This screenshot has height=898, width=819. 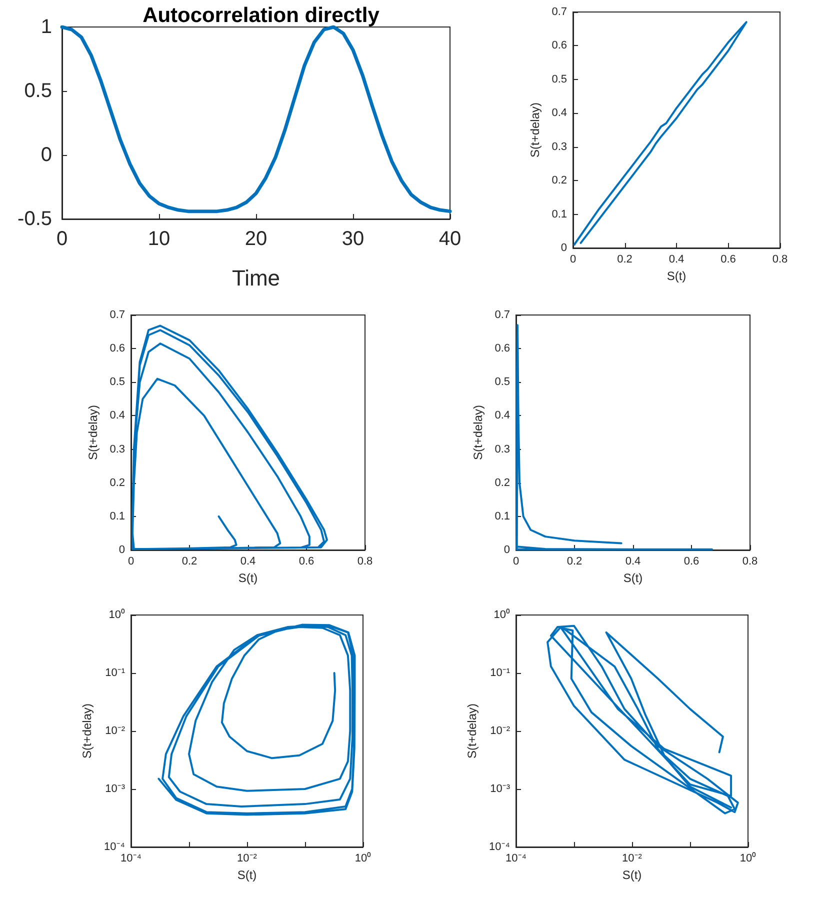 I want to click on x-tick-label: 10, so click(x=159, y=239).